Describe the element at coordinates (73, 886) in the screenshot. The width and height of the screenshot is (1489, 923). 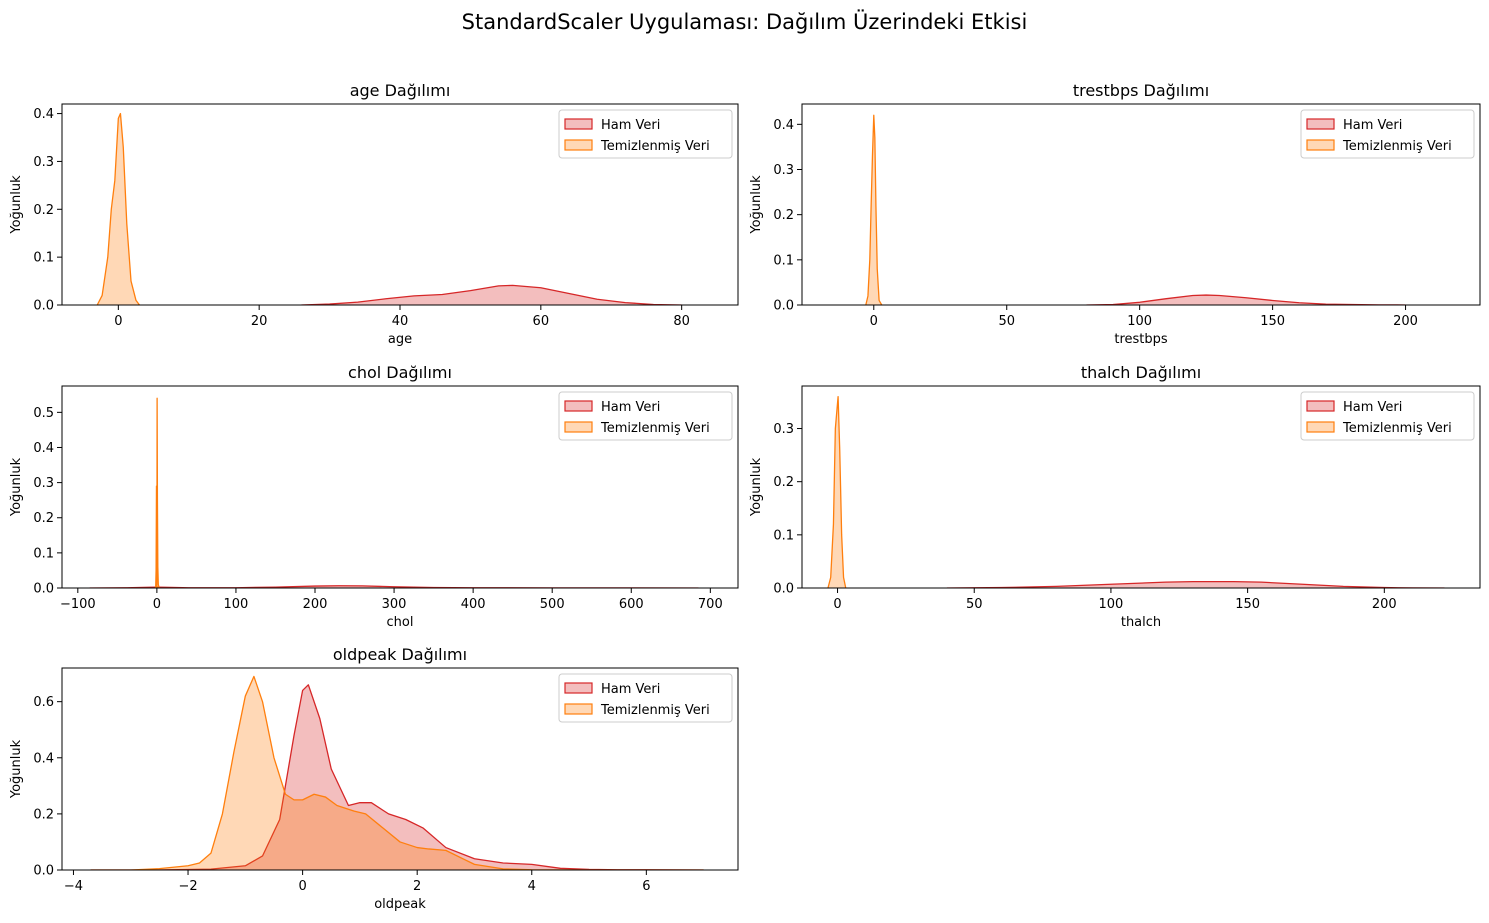
I see `x-tick-label: −4` at that location.